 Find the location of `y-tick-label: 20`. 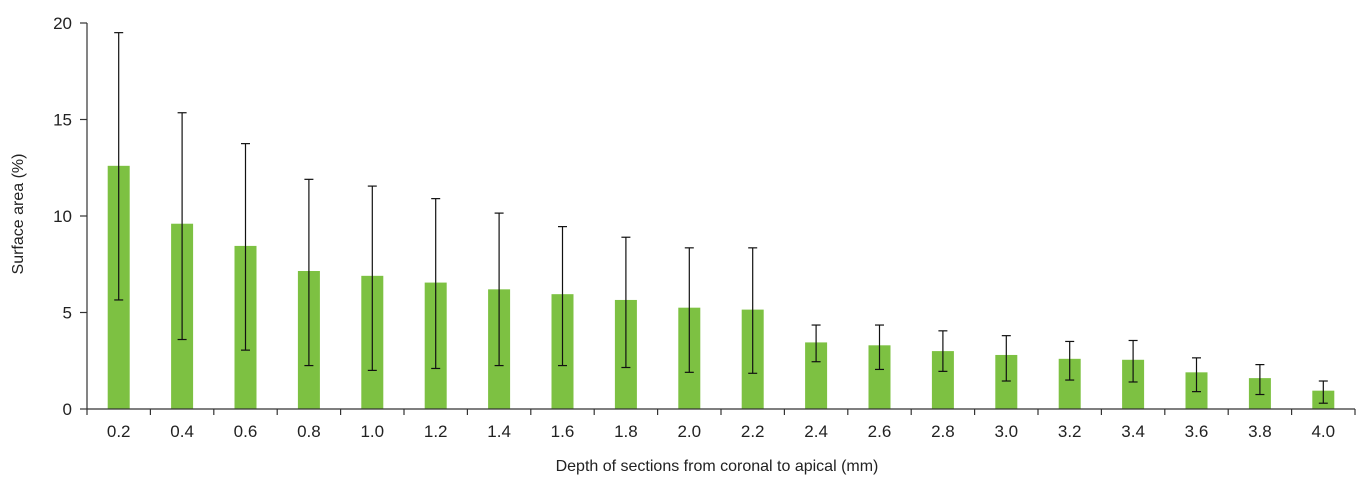

y-tick-label: 20 is located at coordinates (62, 23).